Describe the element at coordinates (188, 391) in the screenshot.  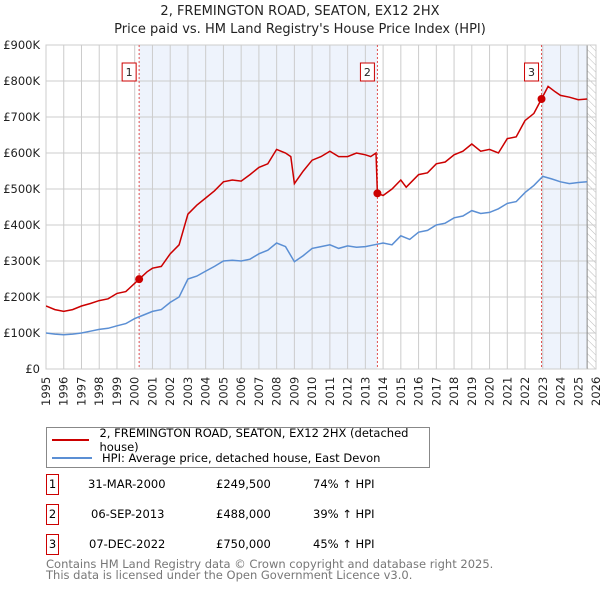
I see `x-tick-label: 2003` at that location.